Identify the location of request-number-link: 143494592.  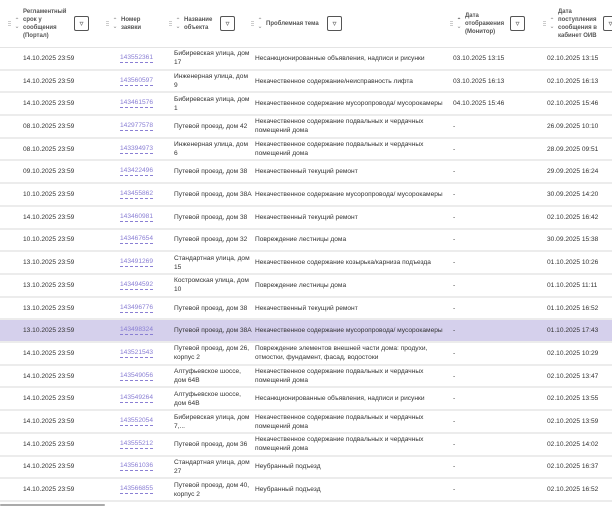
(137, 285).